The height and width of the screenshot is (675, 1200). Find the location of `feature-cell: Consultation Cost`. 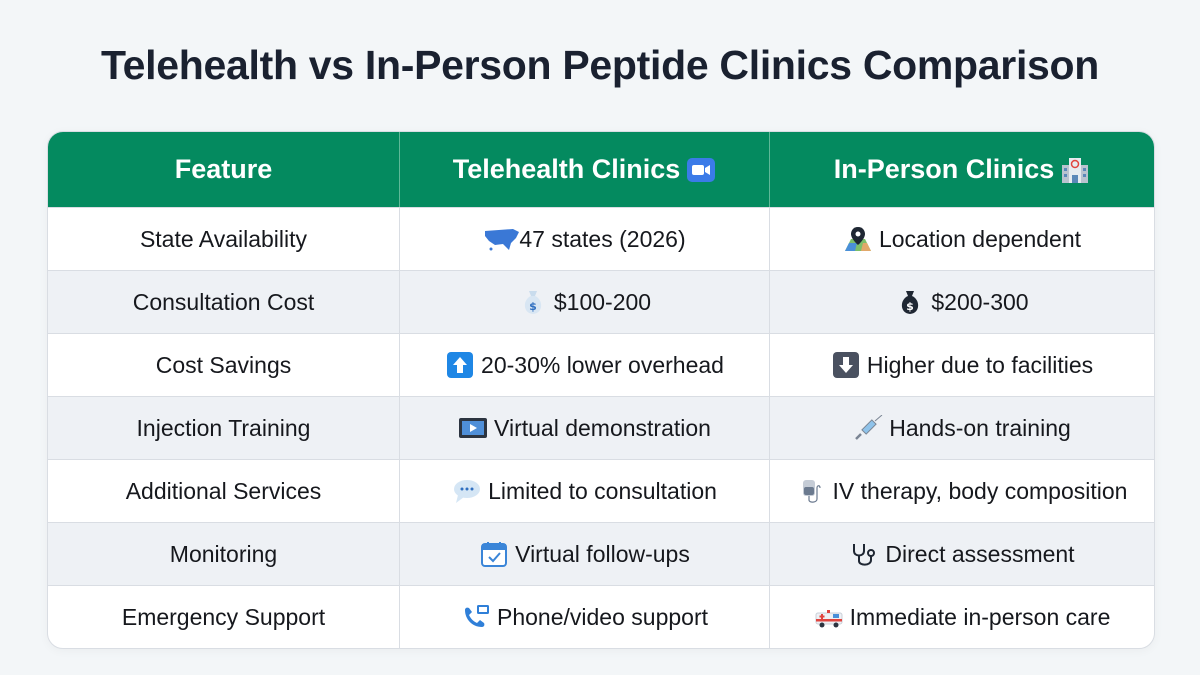

feature-cell: Consultation Cost is located at coordinates (224, 302).